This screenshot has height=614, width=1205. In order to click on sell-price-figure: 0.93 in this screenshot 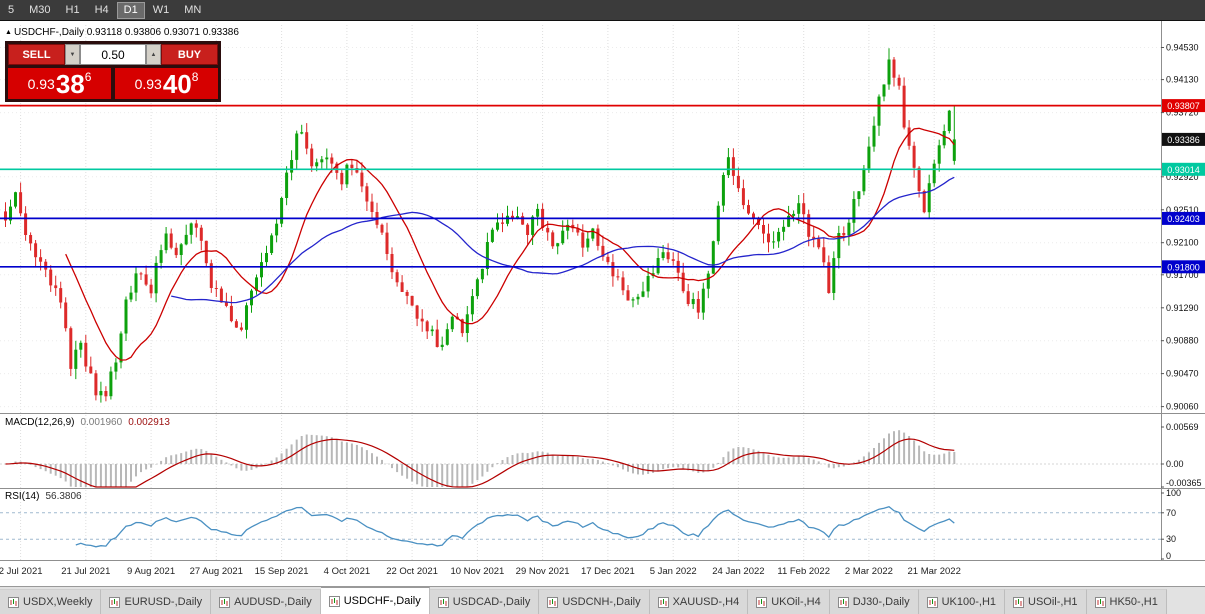, I will do `click(41, 83)`.